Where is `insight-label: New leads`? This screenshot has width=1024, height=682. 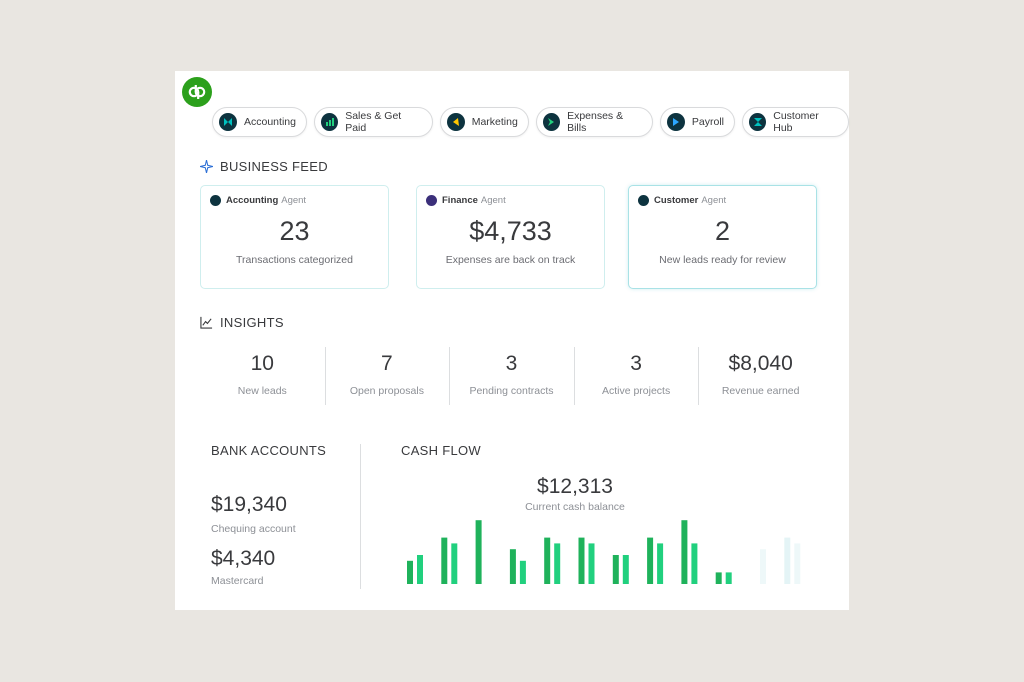 insight-label: New leads is located at coordinates (262, 391).